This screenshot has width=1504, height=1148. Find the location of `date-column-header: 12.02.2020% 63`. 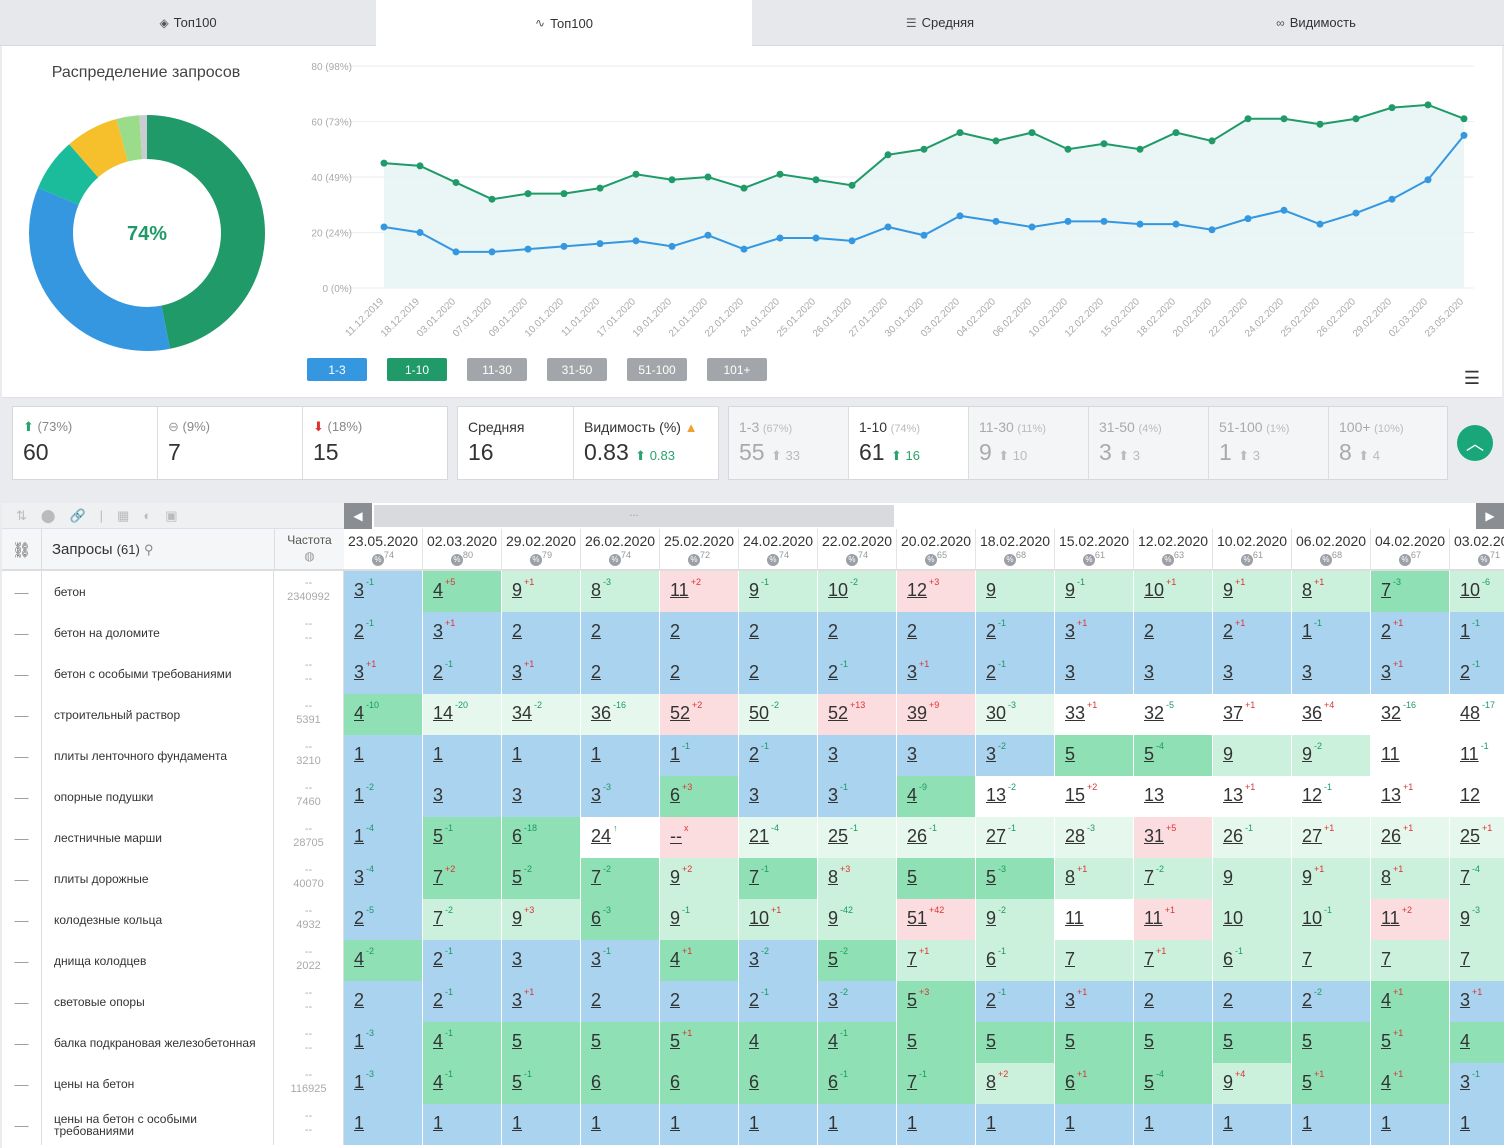

date-column-header: 12.02.2020% 63 is located at coordinates (1173, 550).